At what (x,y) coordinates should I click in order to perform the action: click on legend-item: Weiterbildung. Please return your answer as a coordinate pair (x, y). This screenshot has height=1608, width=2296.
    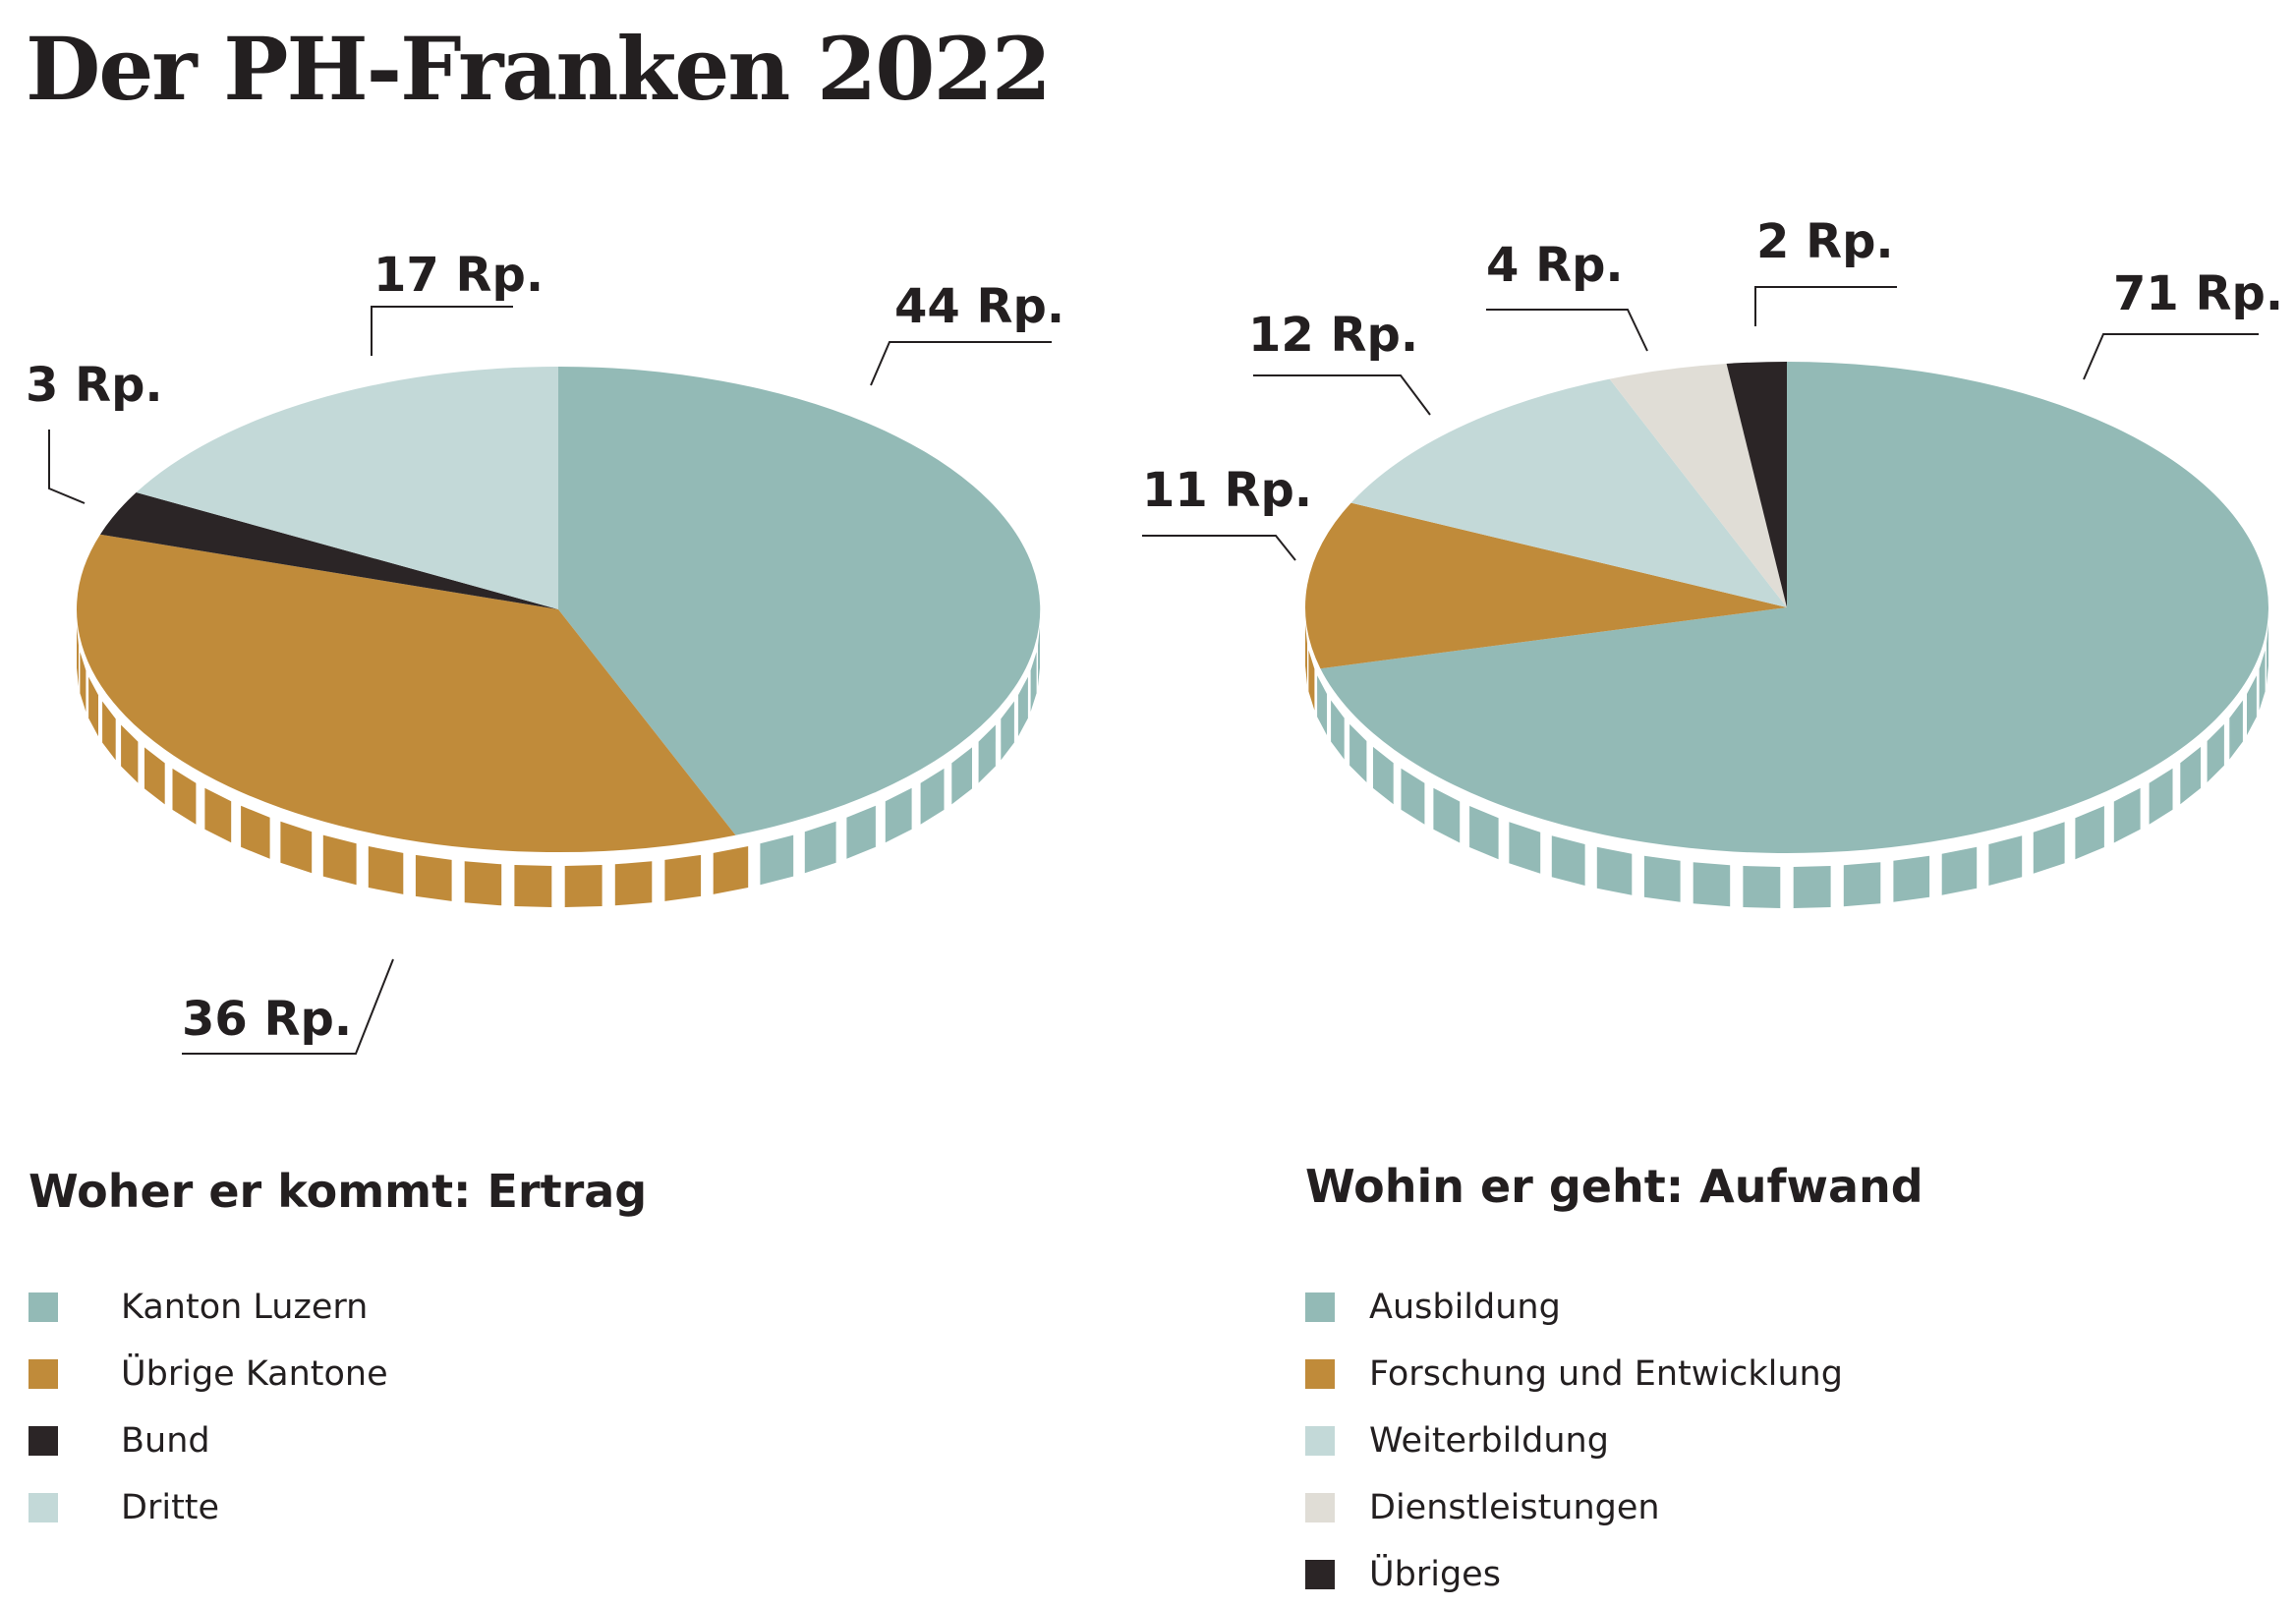
    Looking at the image, I should click on (1574, 1441).